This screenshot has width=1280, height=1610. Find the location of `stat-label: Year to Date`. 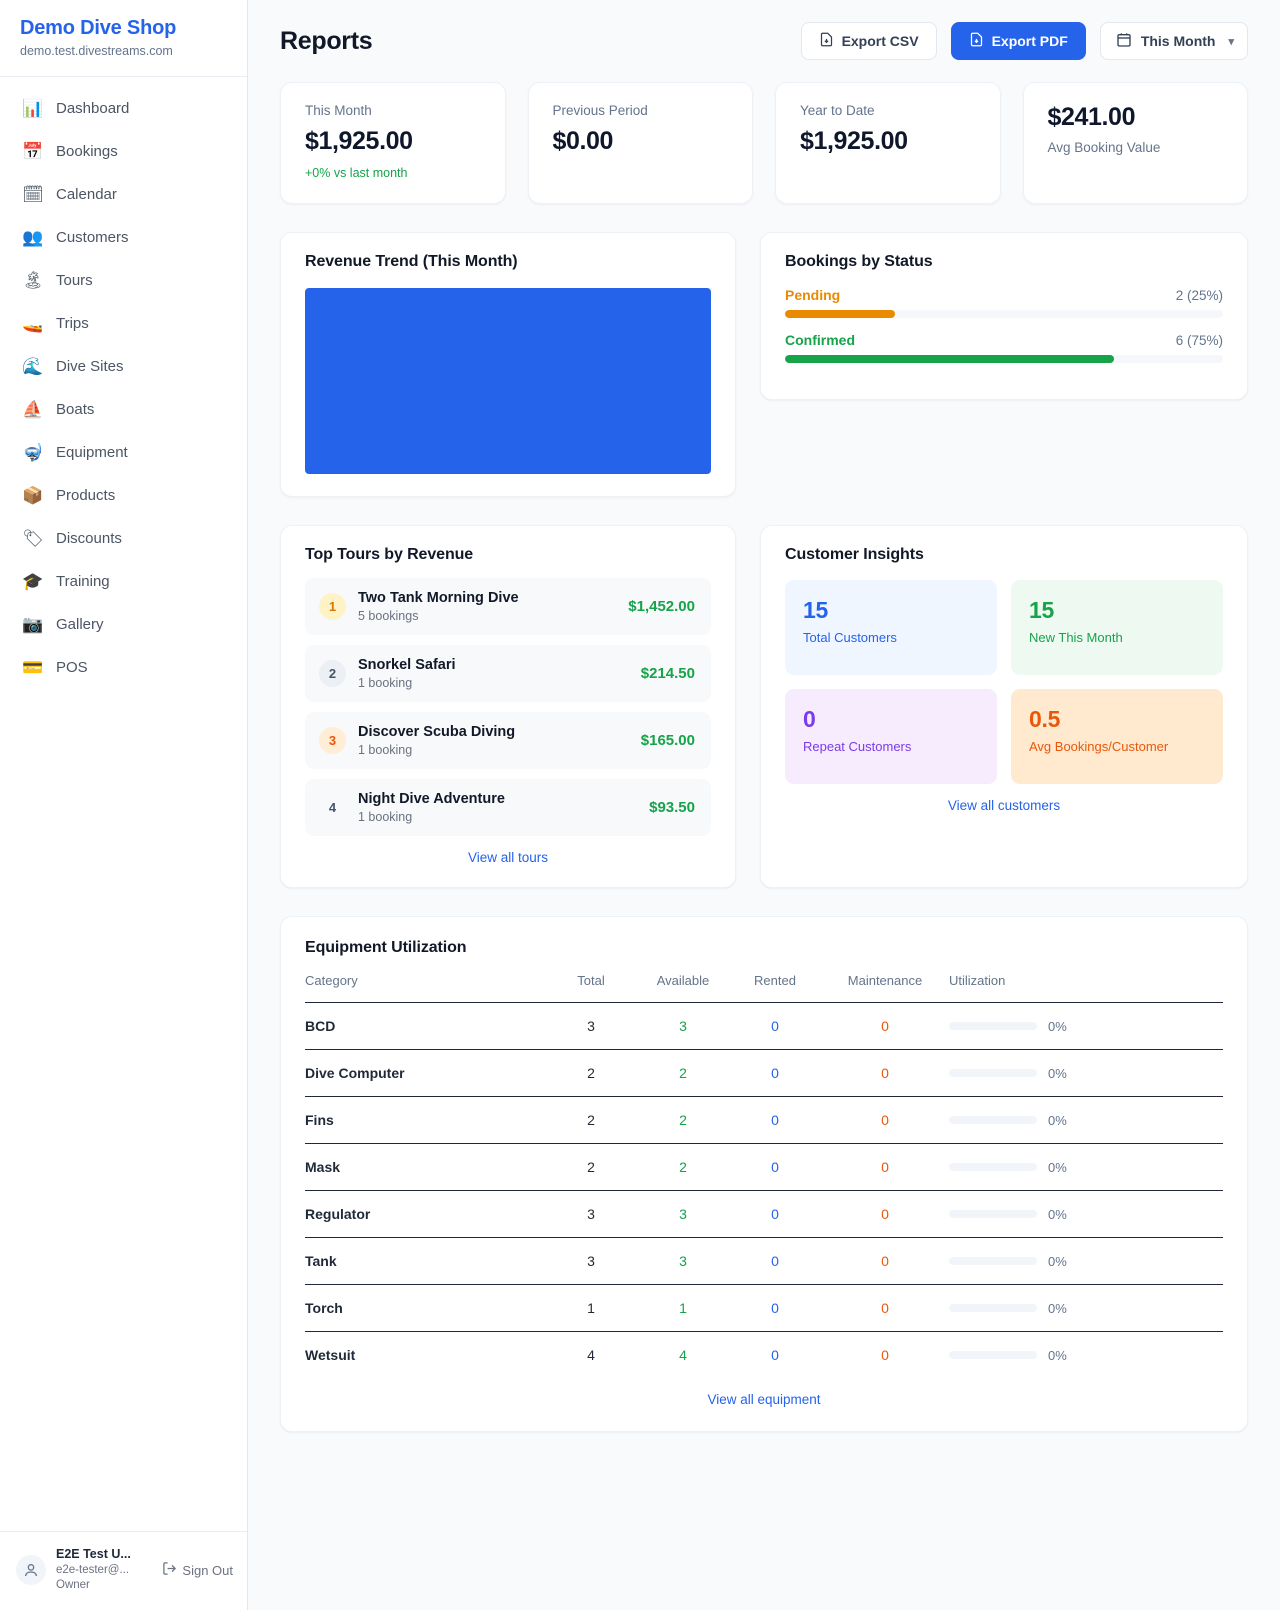

stat-label: Year to Date is located at coordinates (837, 110).